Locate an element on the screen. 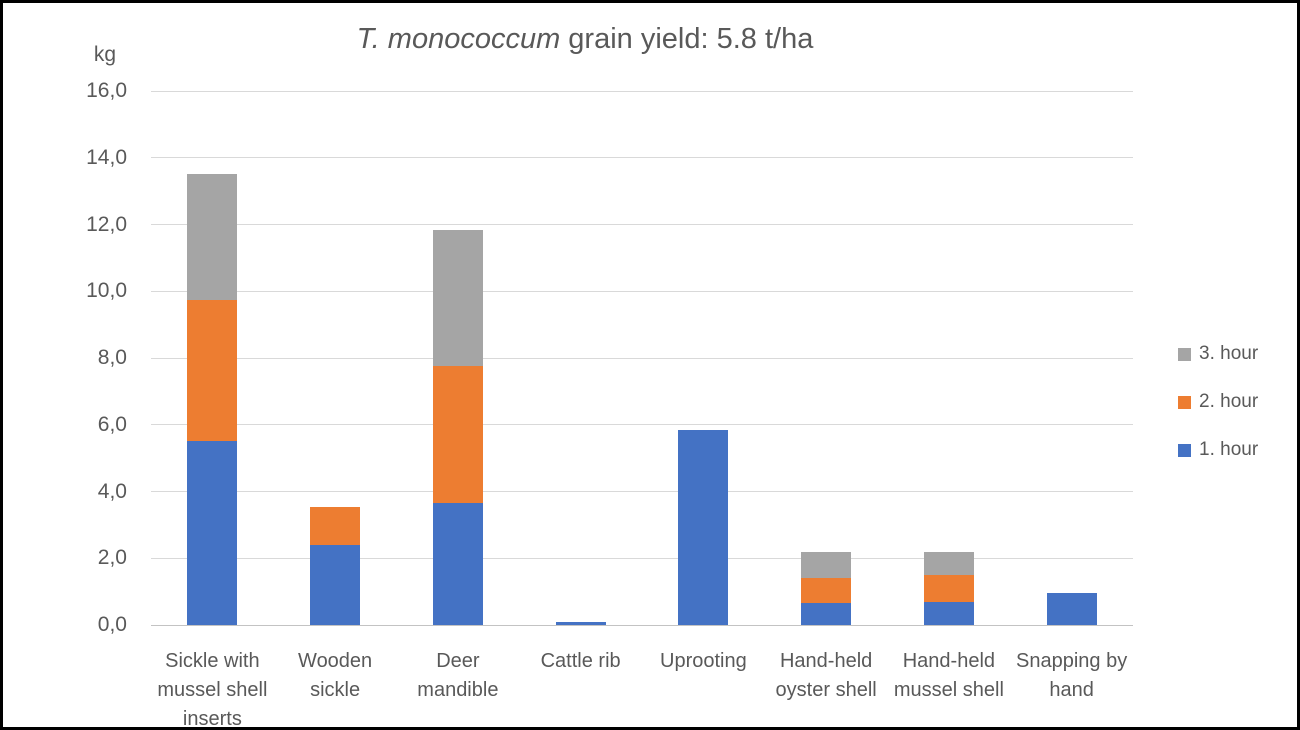  chart-title-rest: grain yield: 5.8 t/ha is located at coordinates (687, 39).